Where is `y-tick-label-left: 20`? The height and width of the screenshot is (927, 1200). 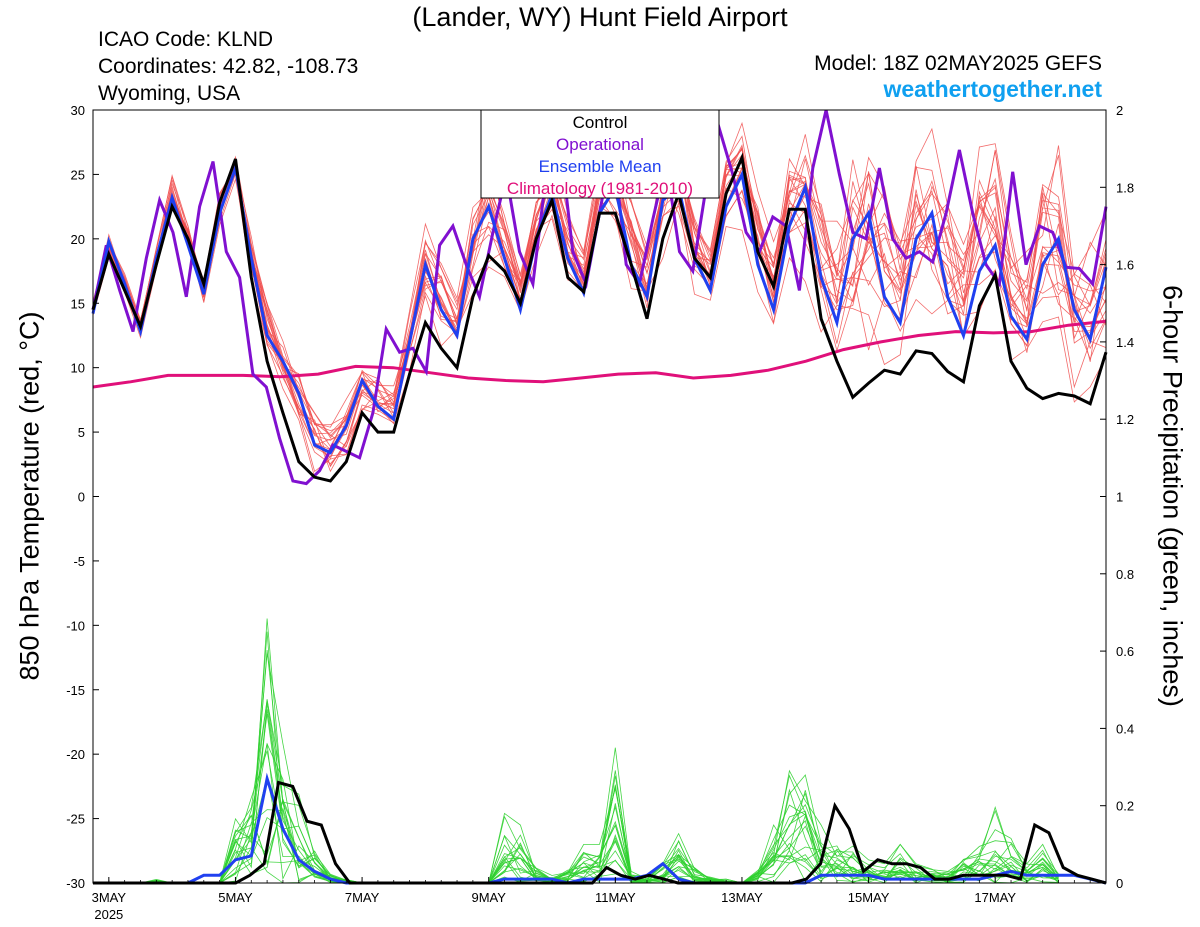
y-tick-label-left: 20 is located at coordinates (78, 239).